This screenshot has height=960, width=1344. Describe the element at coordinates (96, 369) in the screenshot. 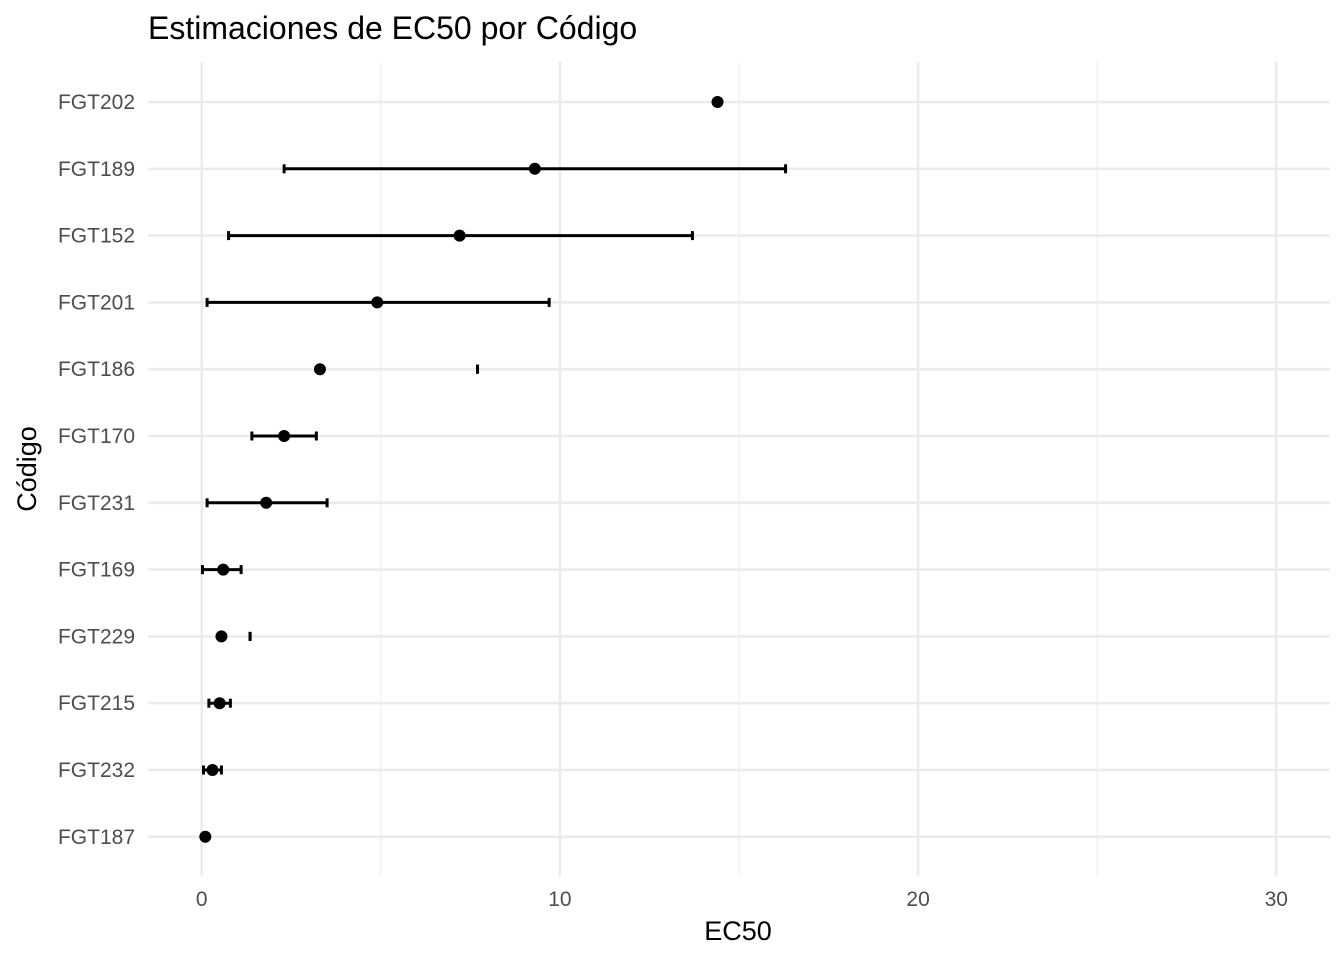

I see `y-tick-label: FGT186` at that location.